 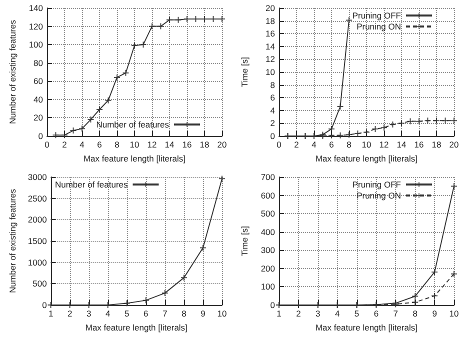 I want to click on y-tick-label: 300, so click(x=268, y=250).